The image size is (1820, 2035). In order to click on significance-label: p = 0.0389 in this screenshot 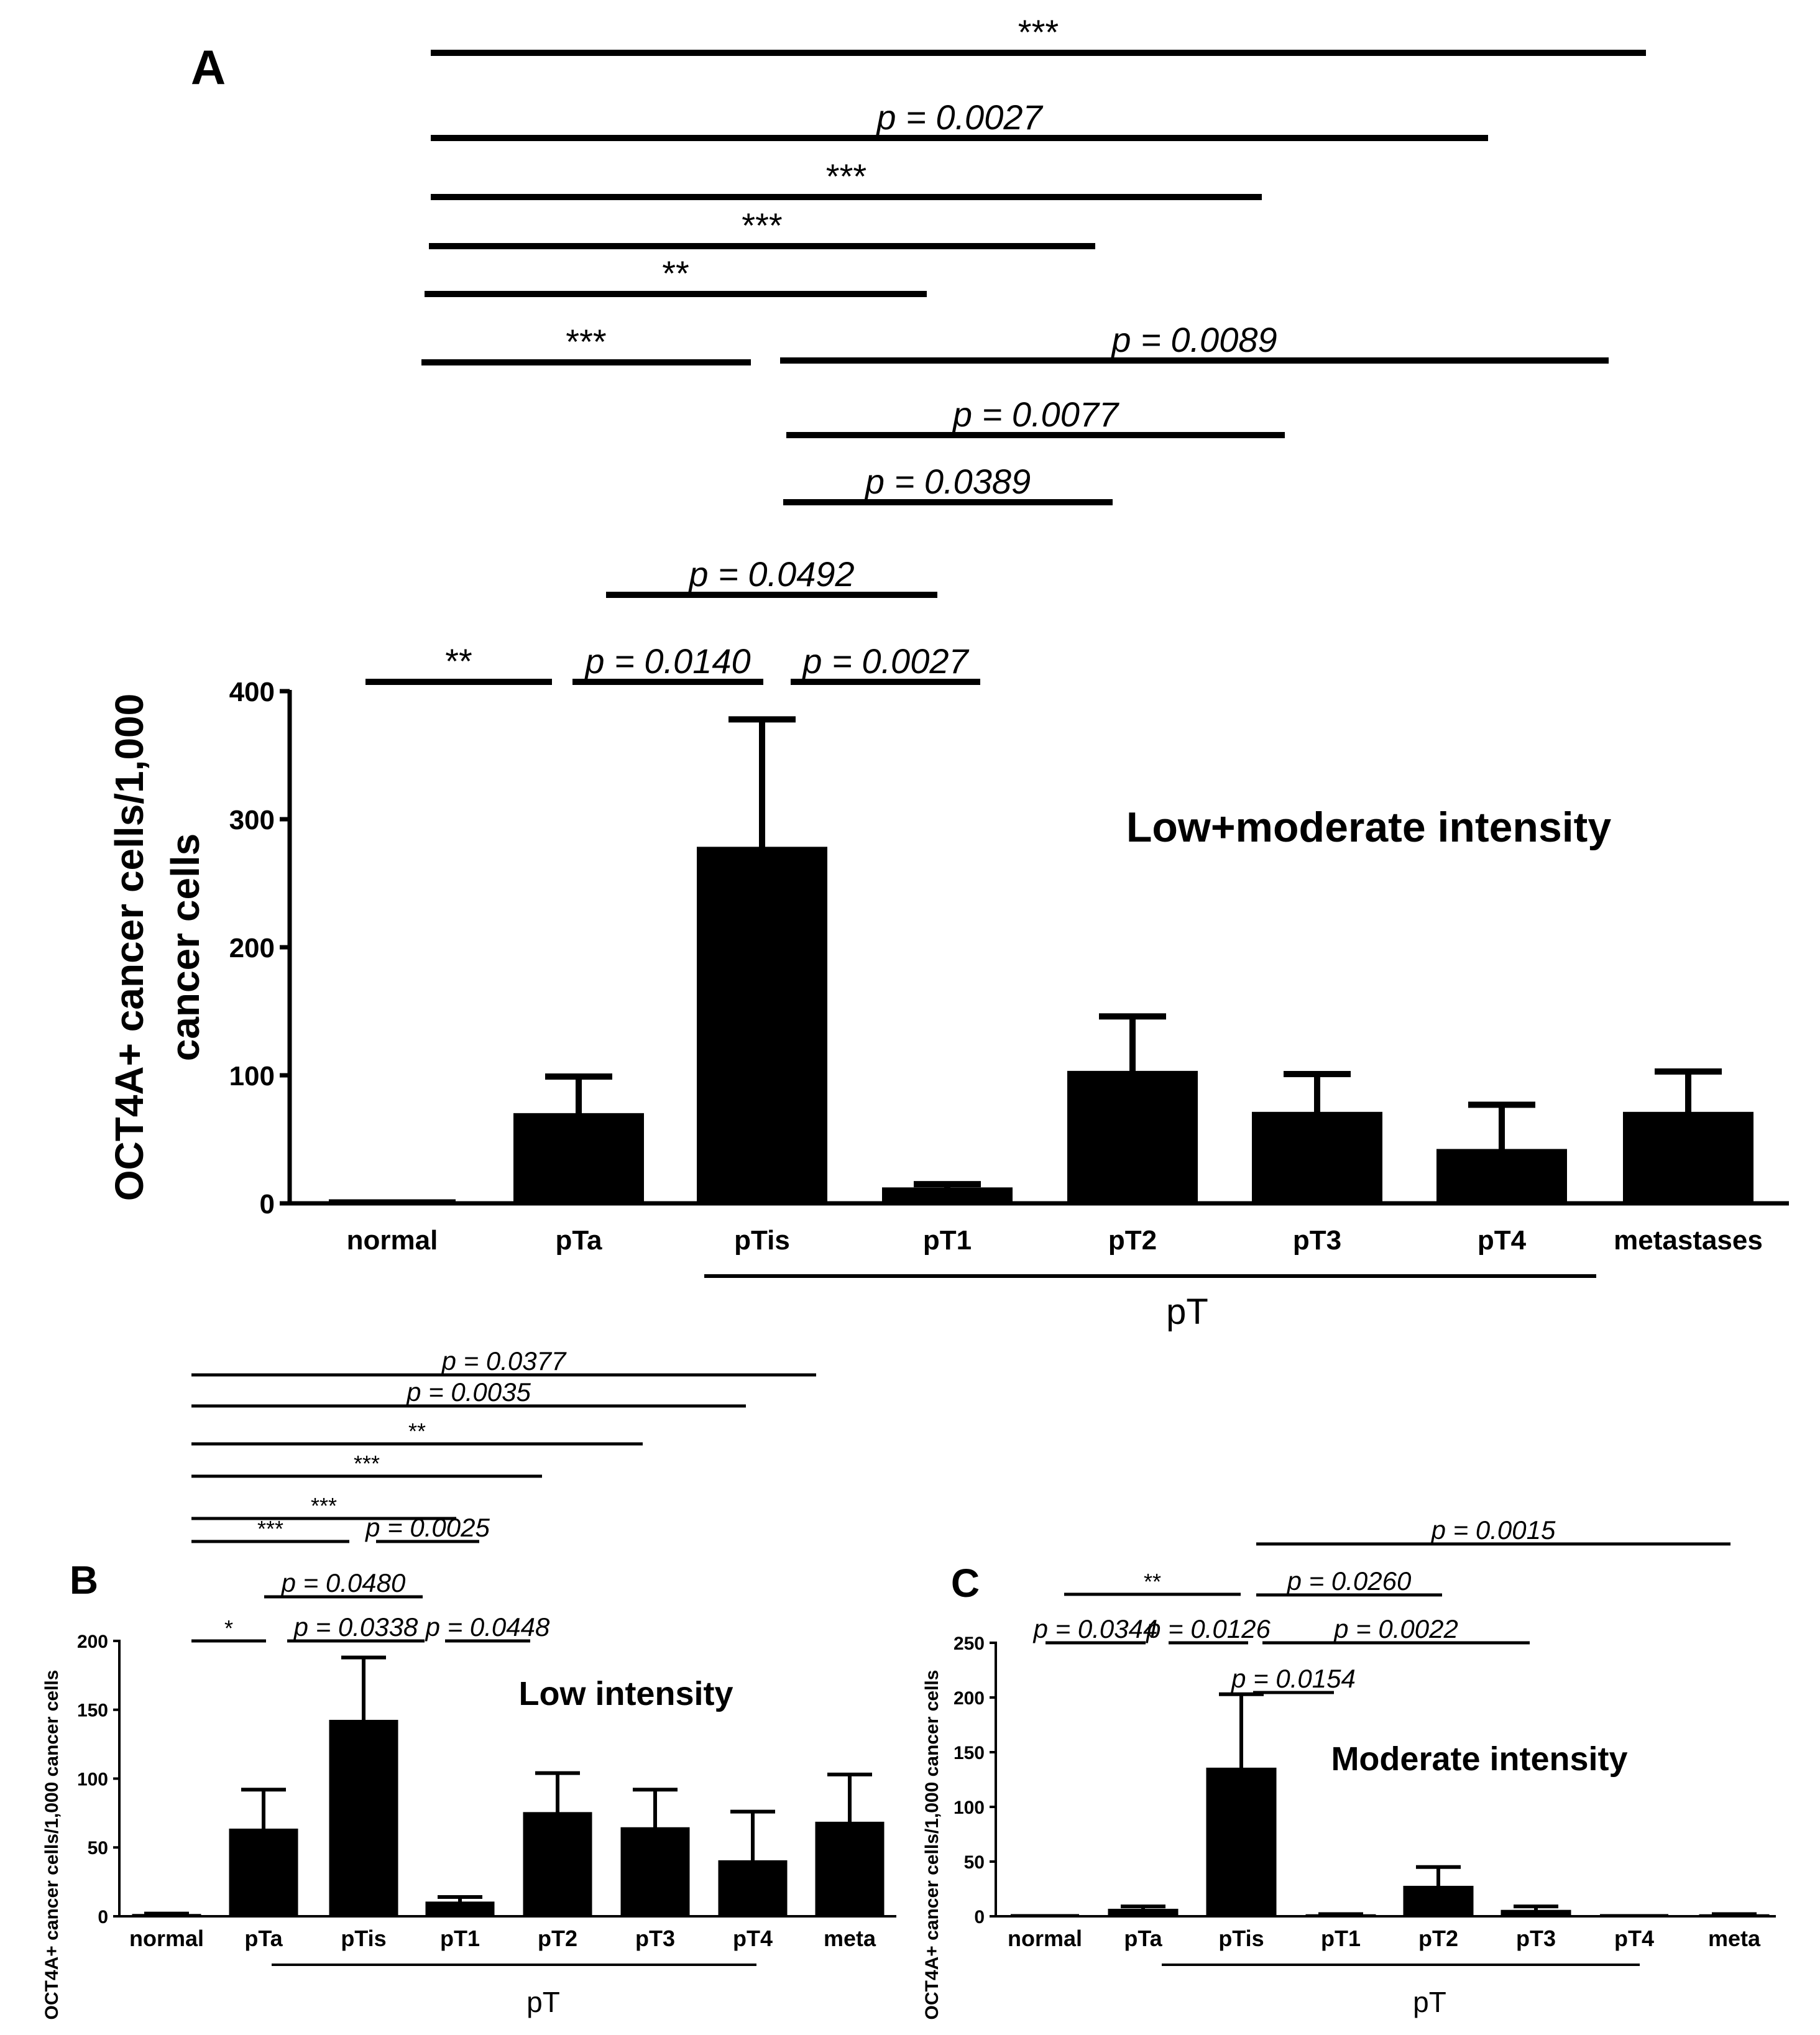, I will do `click(947, 482)`.